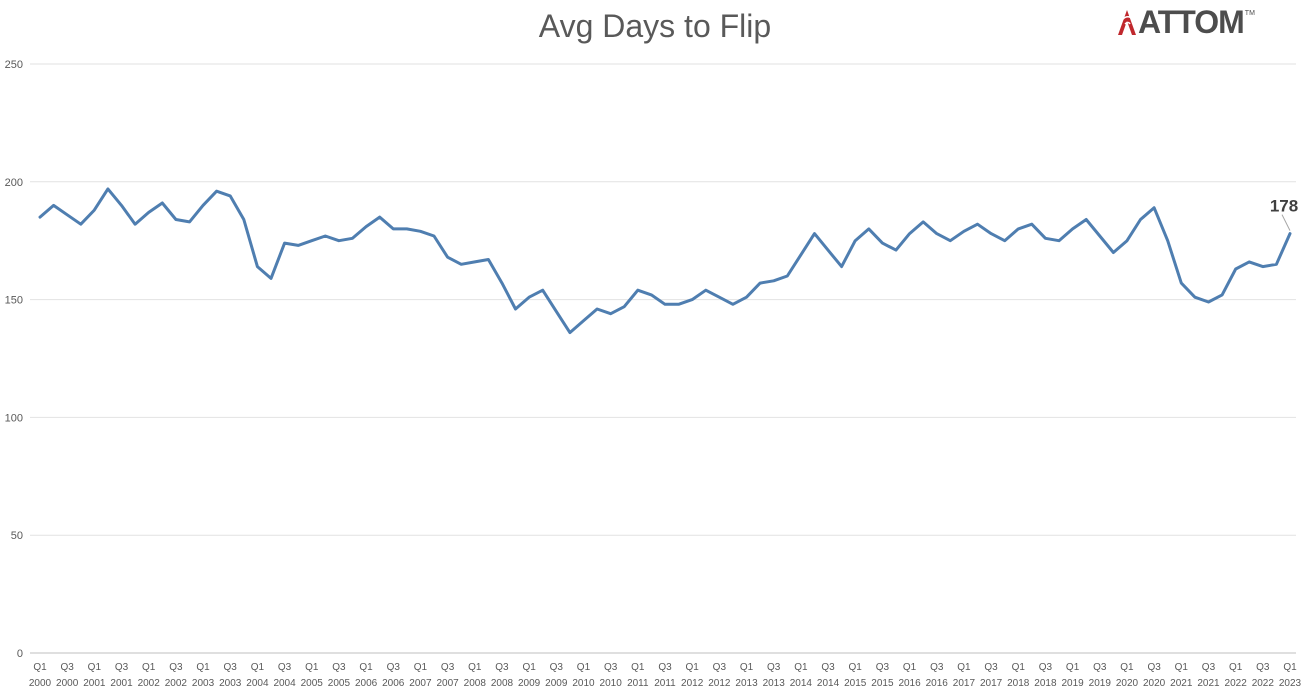  I want to click on x-tick-label: Q1 2010, so click(583, 675).